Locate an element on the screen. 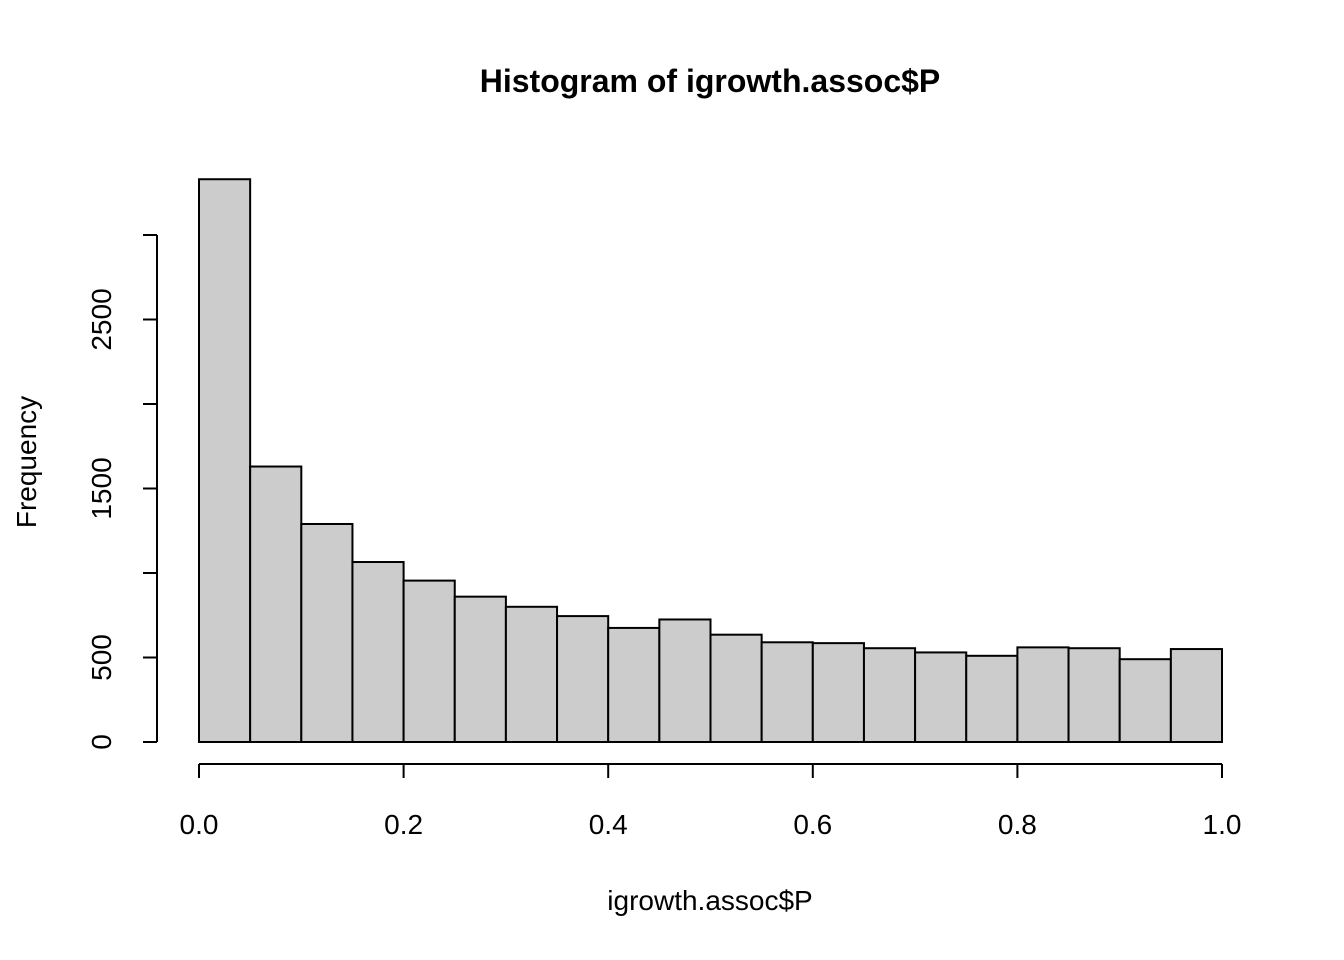  y-axis-label: Frequency is located at coordinates (26, 462).